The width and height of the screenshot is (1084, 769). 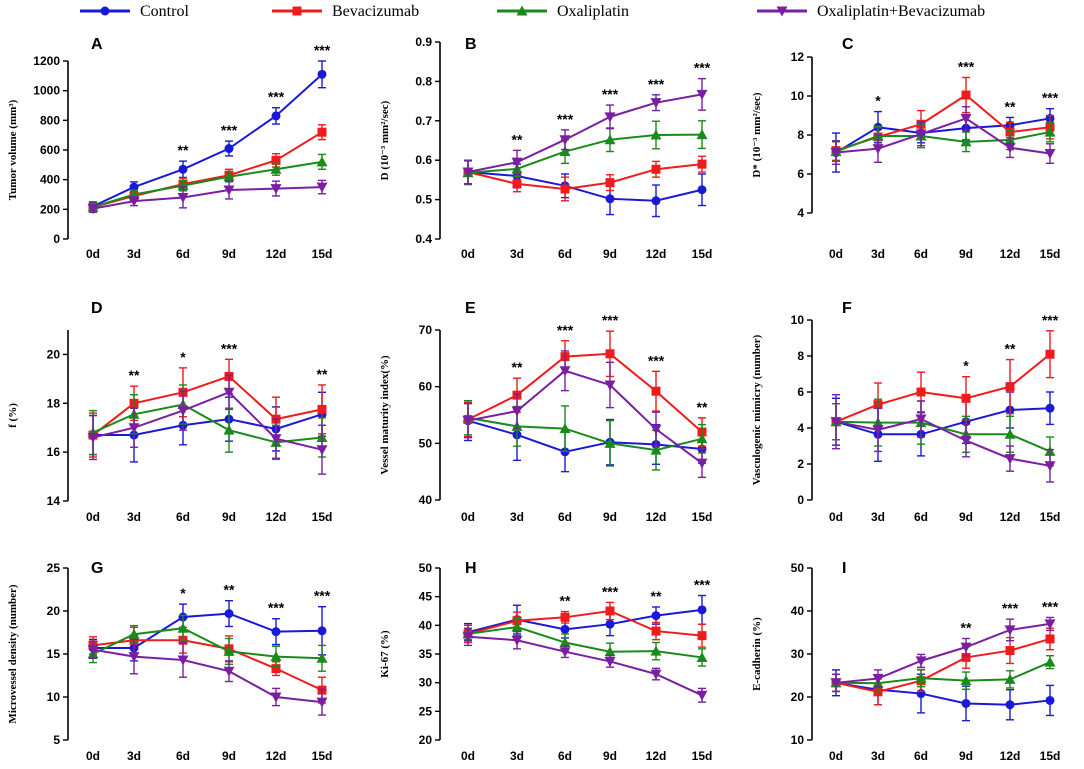 What do you see at coordinates (54, 403) in the screenshot?
I see `y-tick-label: 18` at bounding box center [54, 403].